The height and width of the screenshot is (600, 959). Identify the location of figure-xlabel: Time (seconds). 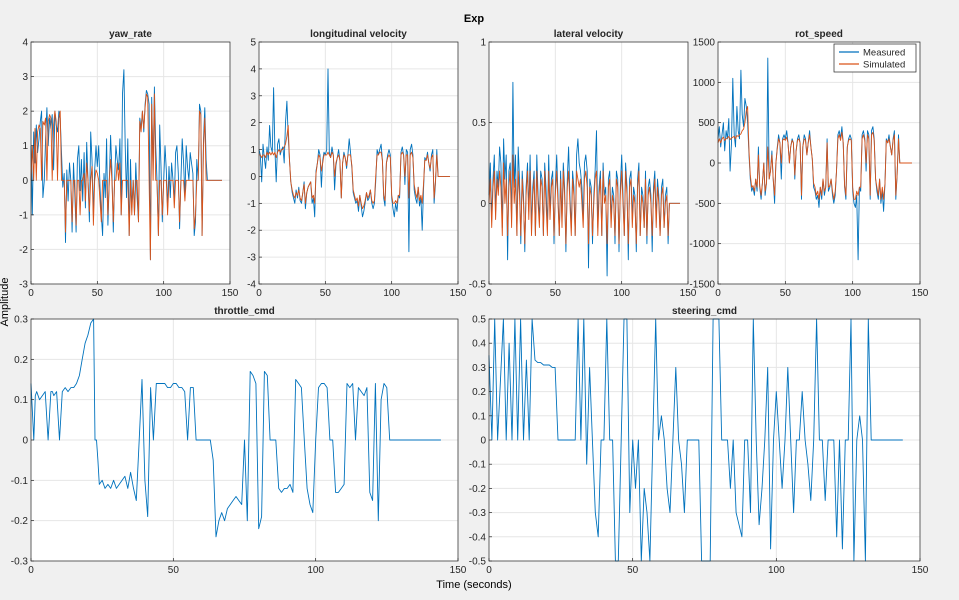
(473, 585).